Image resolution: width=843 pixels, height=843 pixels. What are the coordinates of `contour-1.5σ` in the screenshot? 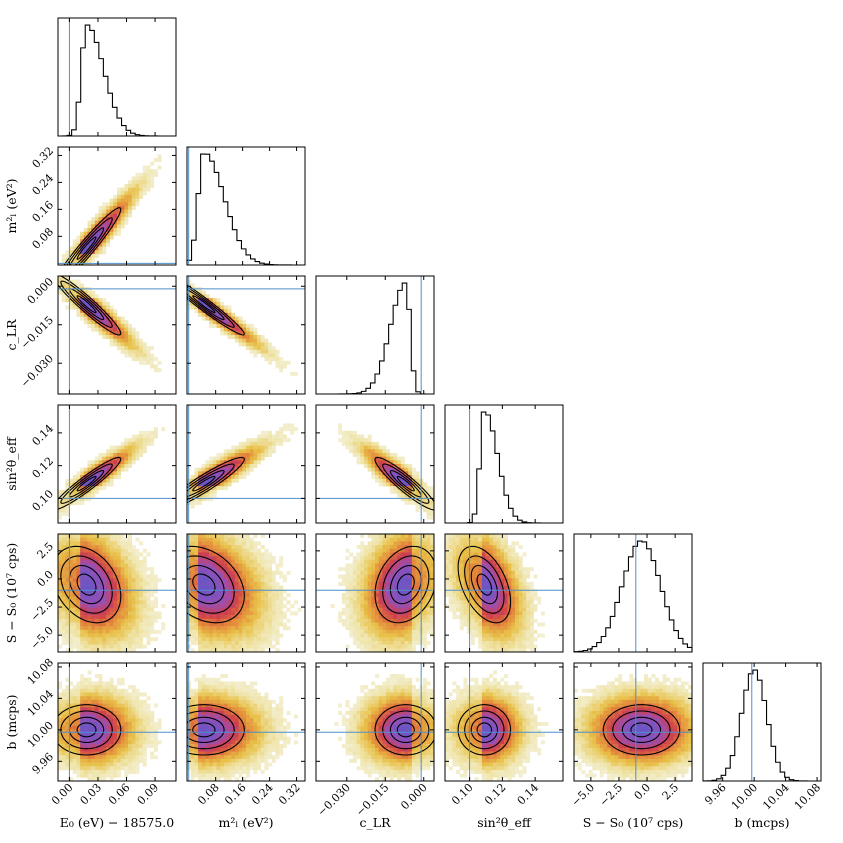 It's located at (86, 584).